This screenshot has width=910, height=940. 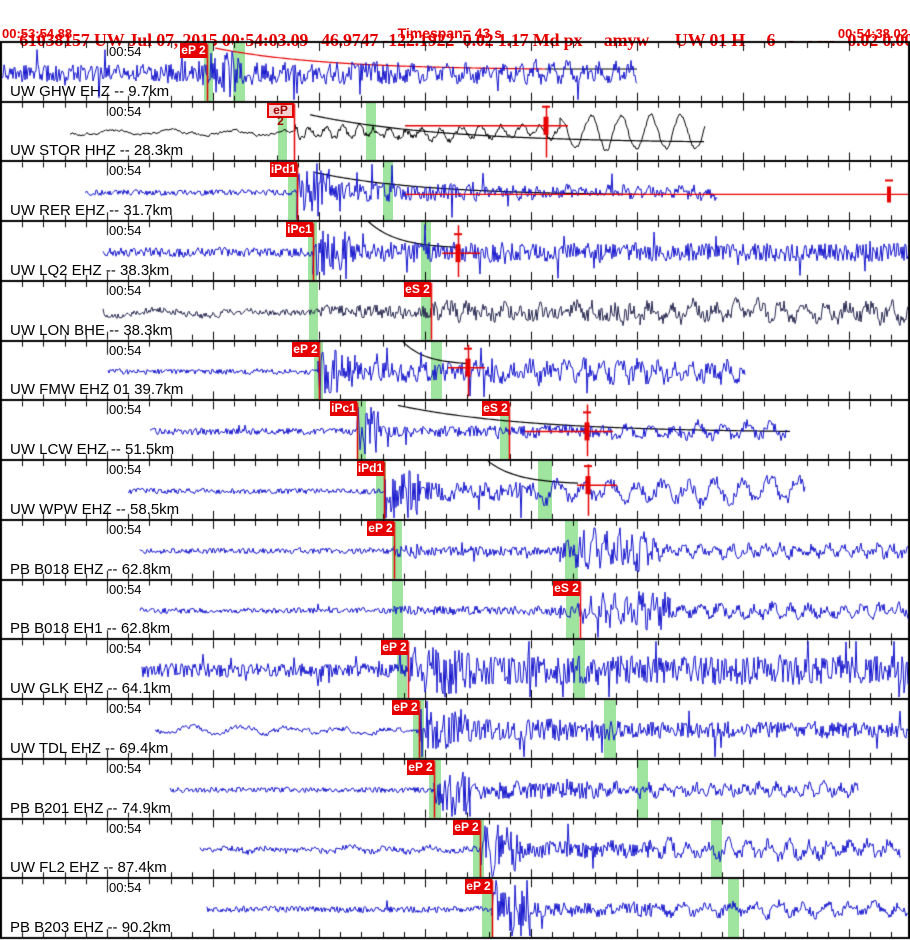 What do you see at coordinates (455, 789) in the screenshot?
I see `trace-row: 00:54 PB B201 EHZ -- 74.9km eP 2` at bounding box center [455, 789].